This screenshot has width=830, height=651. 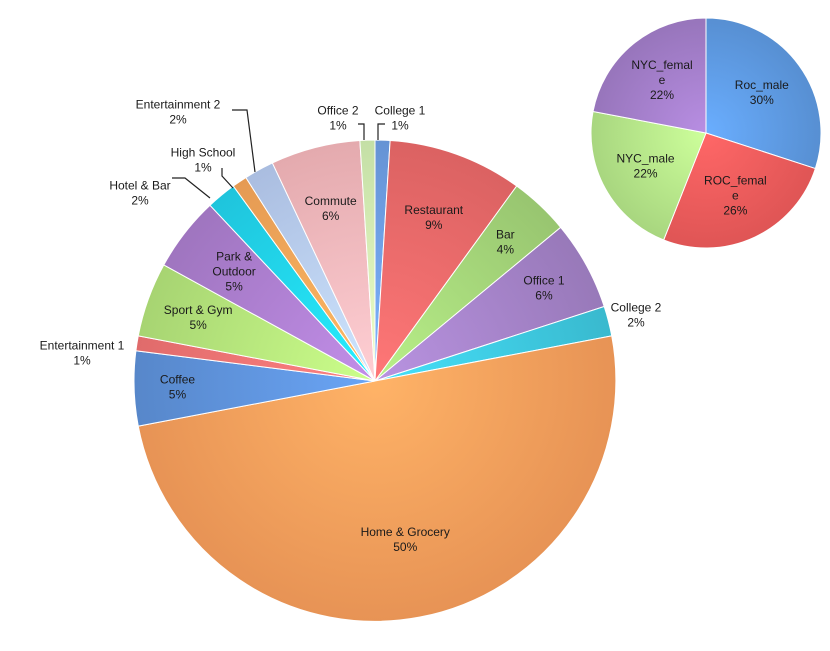 What do you see at coordinates (405, 539) in the screenshot?
I see `label-home-and-grocery: Home & Grocery 50%` at bounding box center [405, 539].